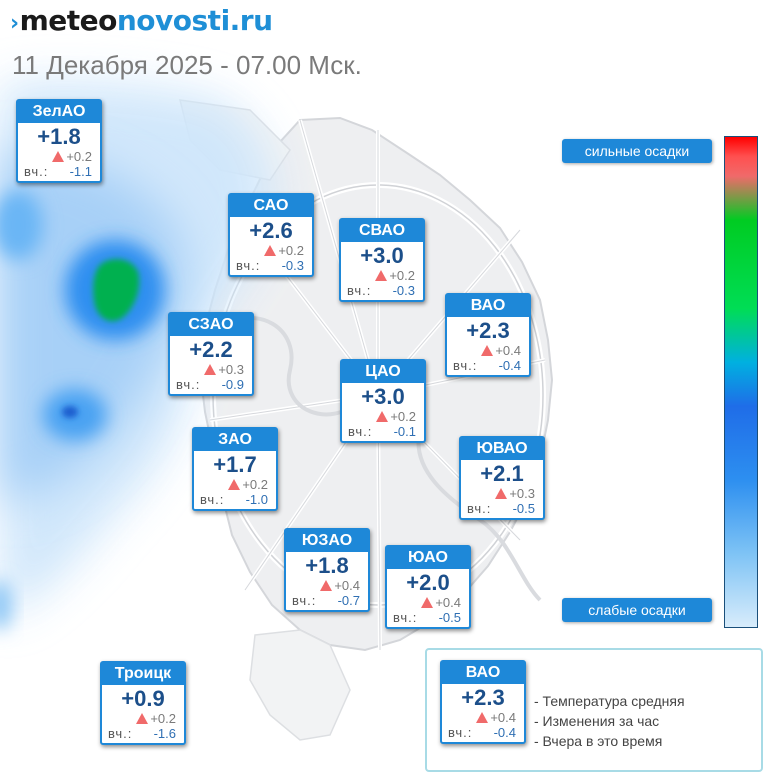  Describe the element at coordinates (503, 717) in the screenshot. I see `legend-hourly-change-value: +0.4` at that location.